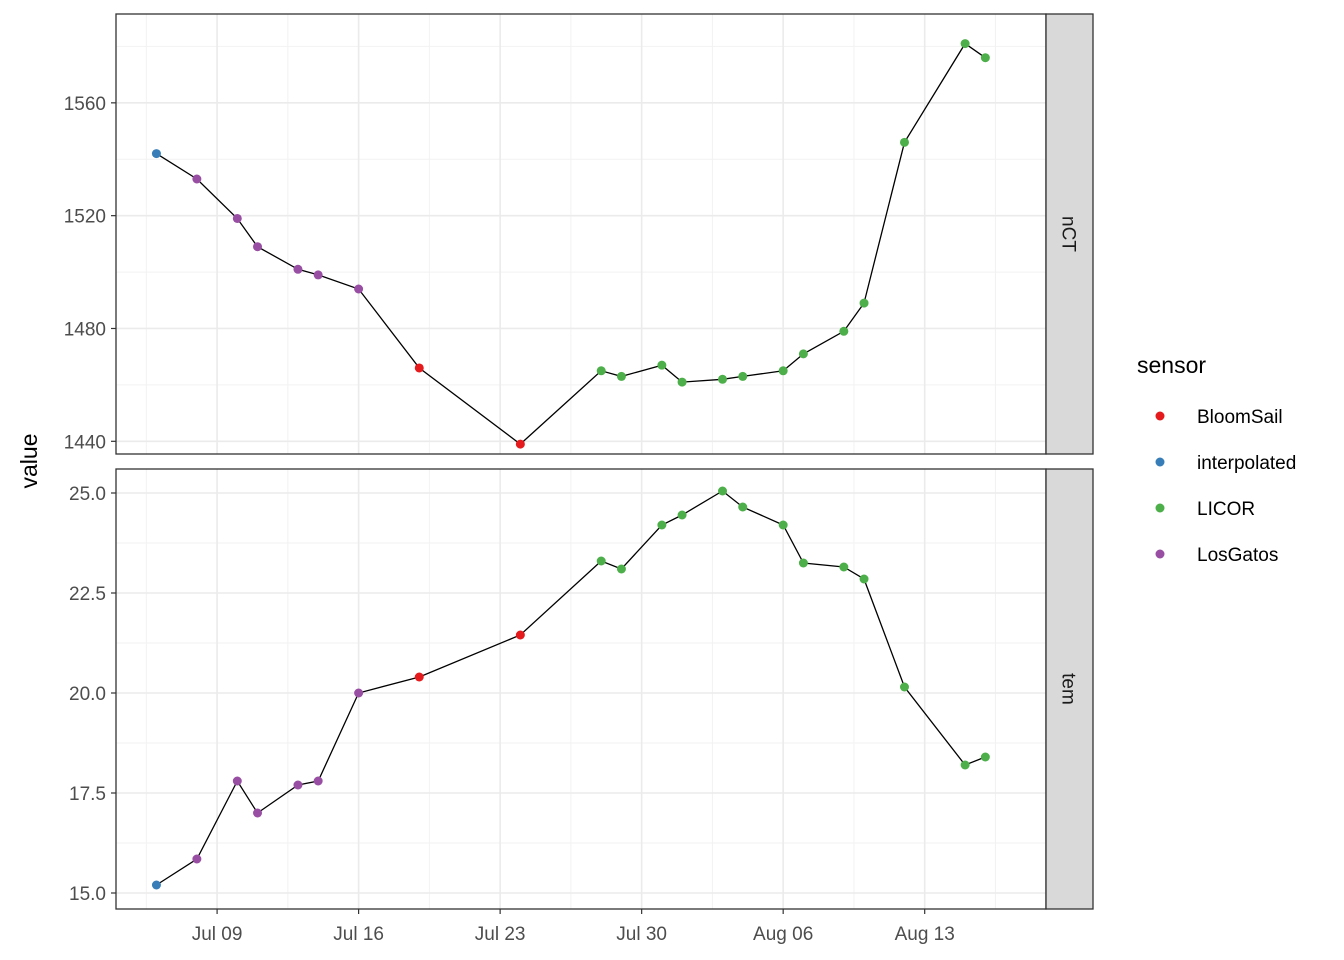 The width and height of the screenshot is (1344, 960). Describe the element at coordinates (87, 694) in the screenshot. I see `y-tick-label: 20.0` at that location.